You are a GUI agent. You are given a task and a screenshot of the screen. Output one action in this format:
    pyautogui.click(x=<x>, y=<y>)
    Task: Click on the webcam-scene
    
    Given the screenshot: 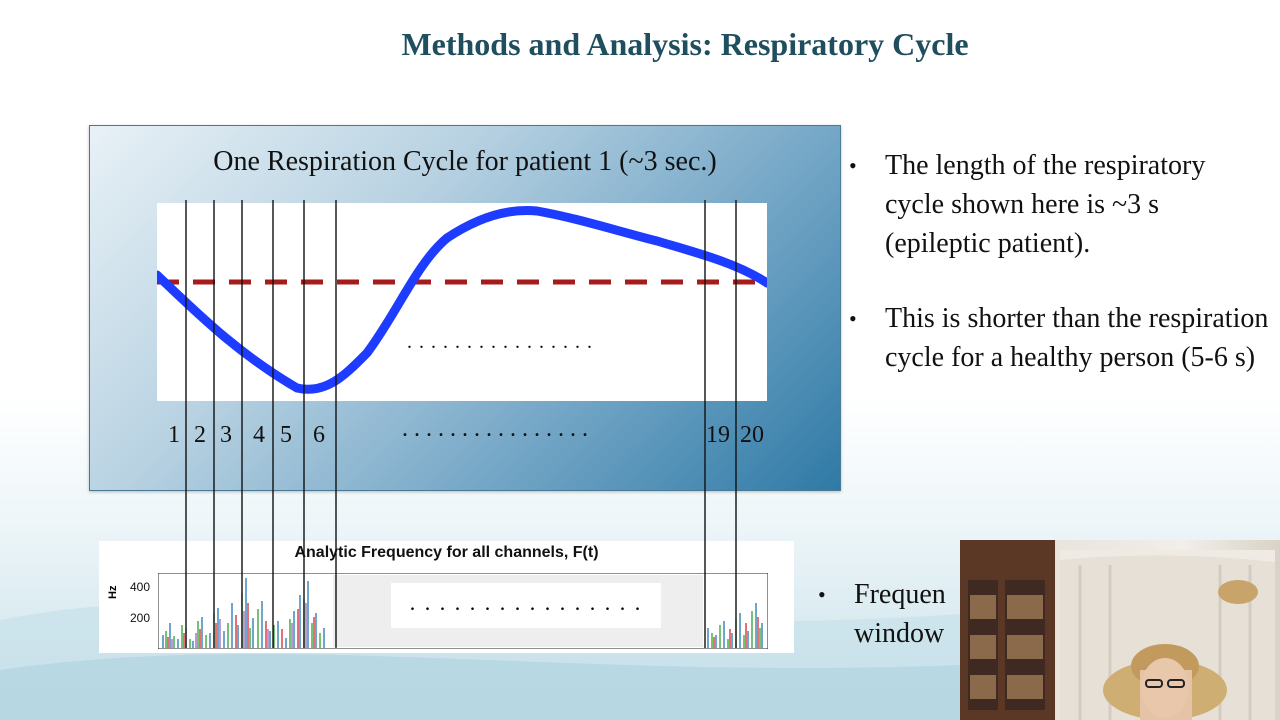 What is the action you would take?
    pyautogui.click(x=1117, y=630)
    